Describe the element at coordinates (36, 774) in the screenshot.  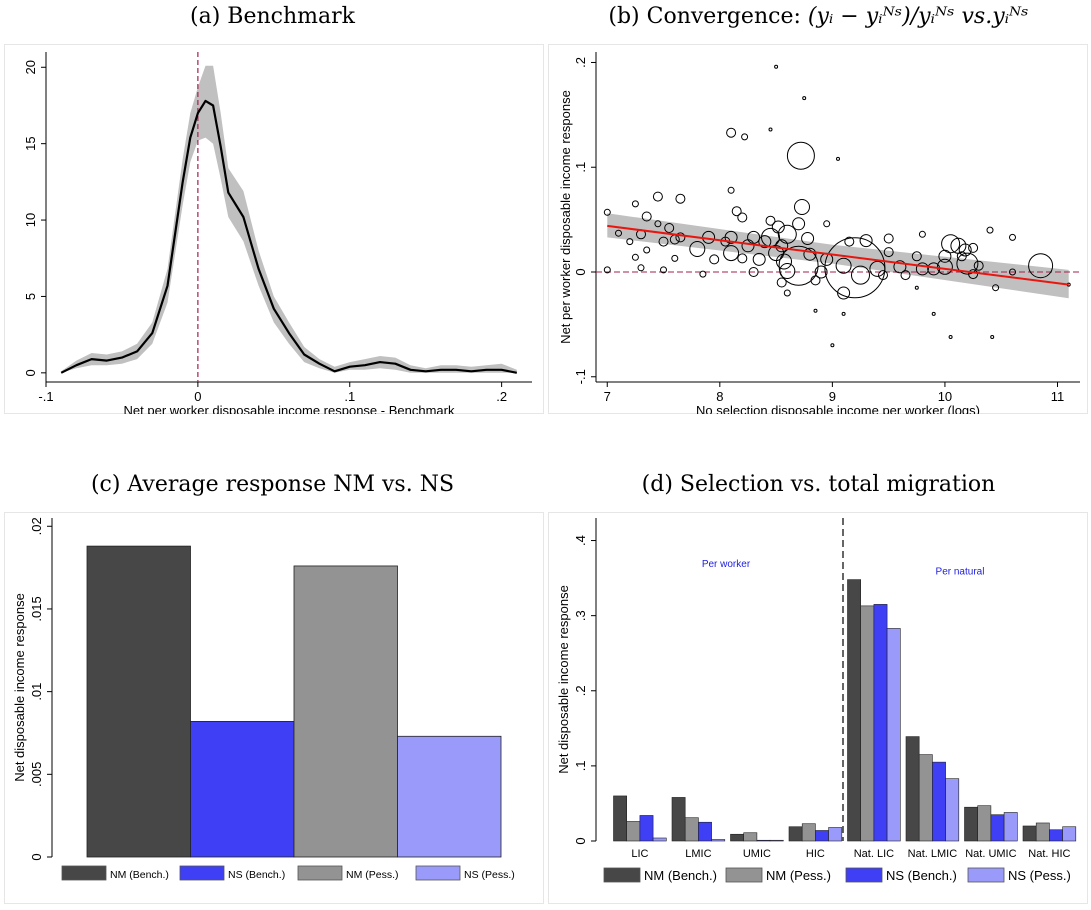
I see `y-tick-label: .005` at that location.